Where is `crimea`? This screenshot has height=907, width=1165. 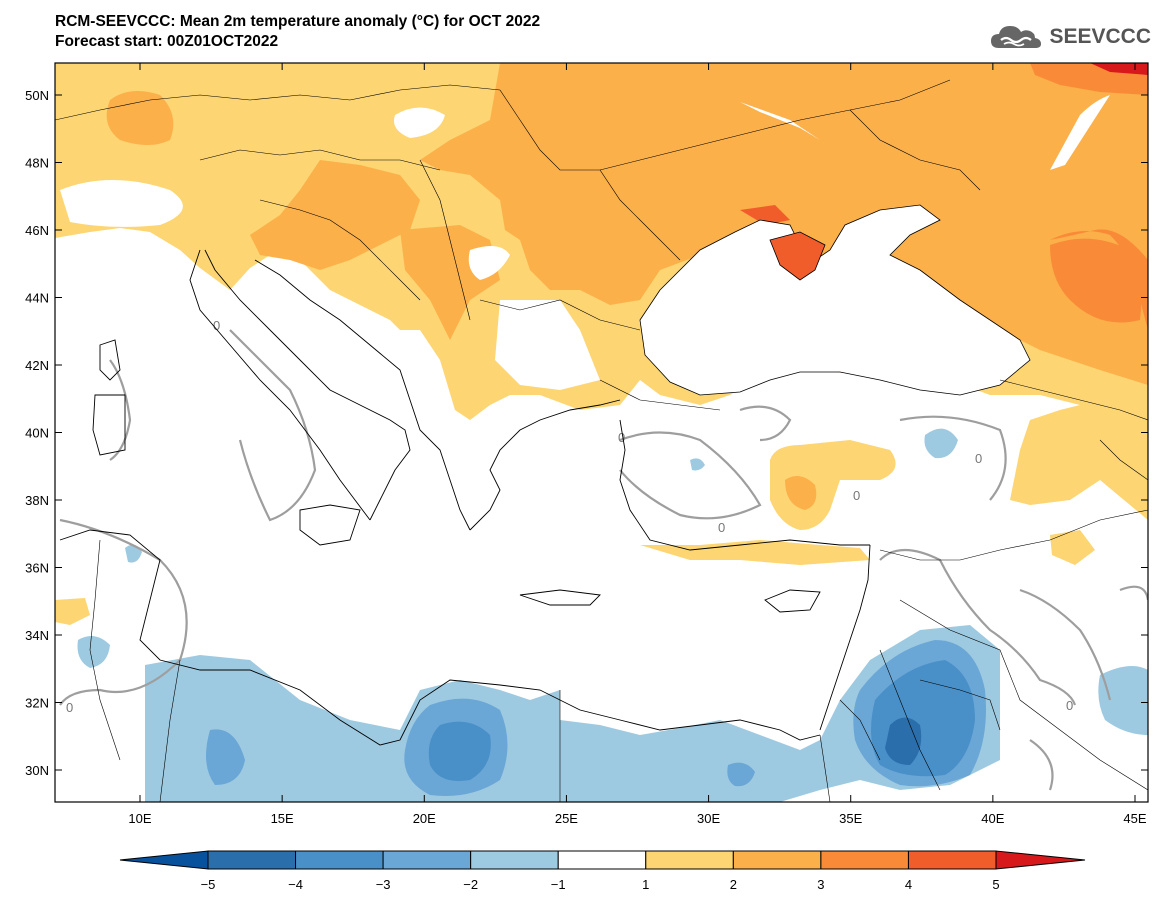
crimea is located at coordinates (797, 256).